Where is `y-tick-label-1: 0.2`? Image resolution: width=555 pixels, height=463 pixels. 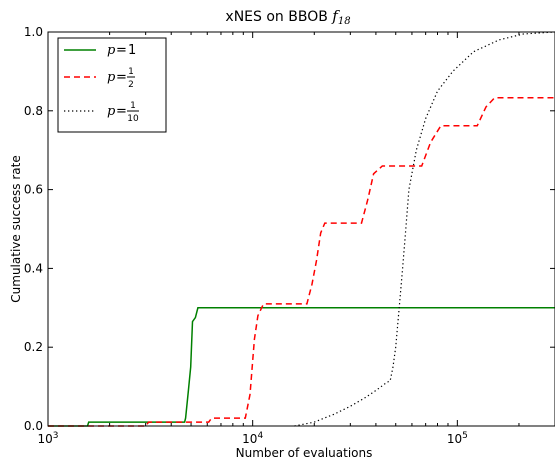 y-tick-label-1: 0.2 is located at coordinates (33, 347).